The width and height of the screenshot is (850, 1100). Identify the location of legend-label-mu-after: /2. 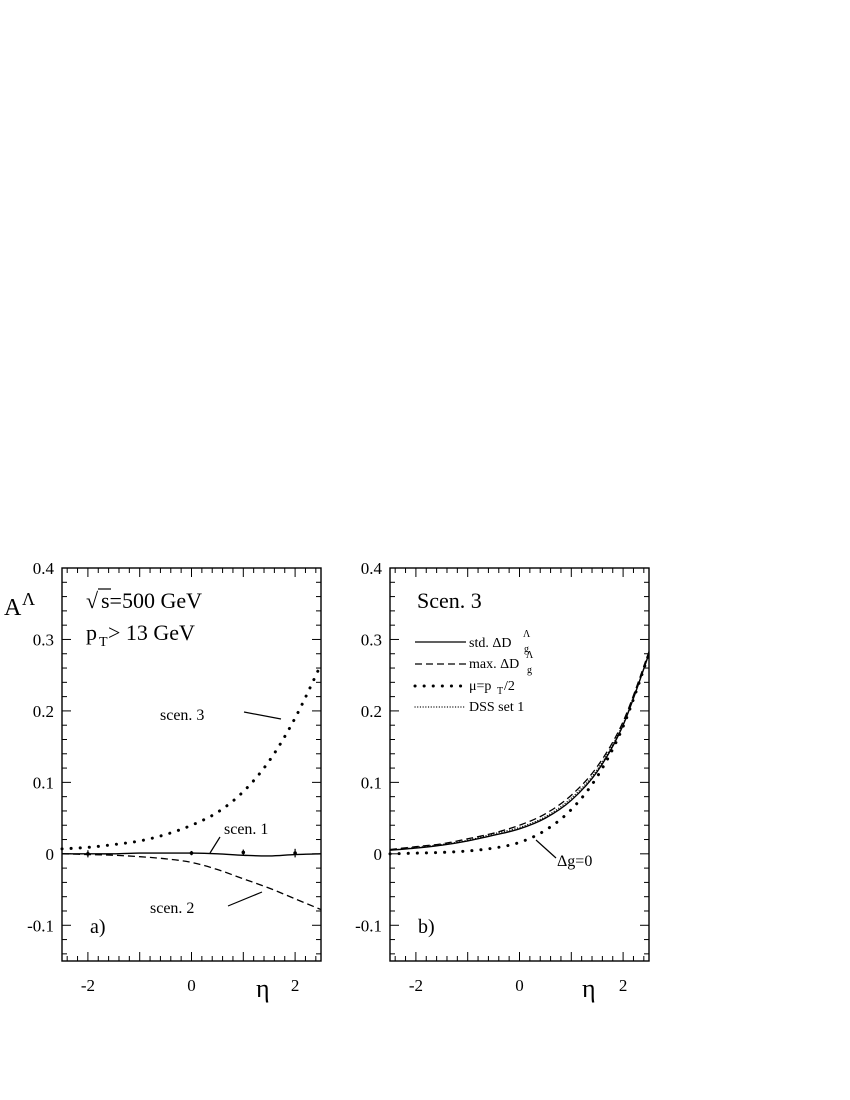
(509, 686).